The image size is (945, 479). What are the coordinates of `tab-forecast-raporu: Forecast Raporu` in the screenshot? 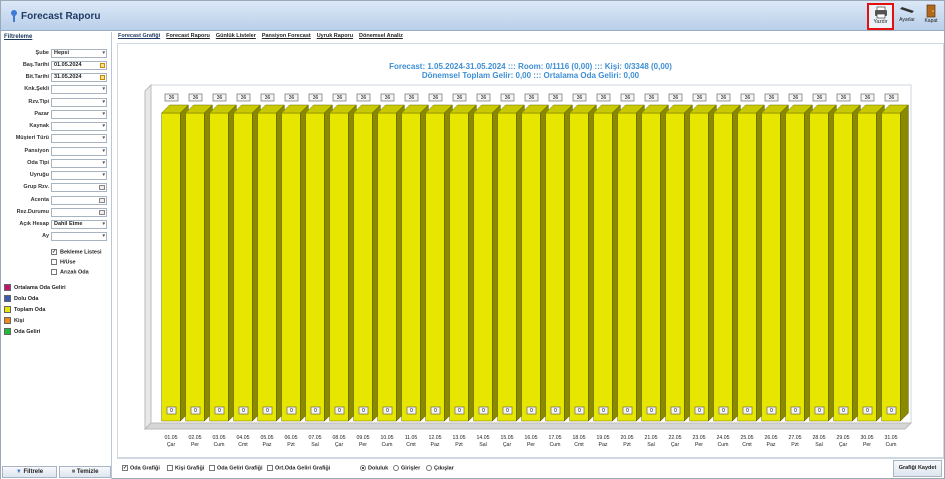 It's located at (188, 36).